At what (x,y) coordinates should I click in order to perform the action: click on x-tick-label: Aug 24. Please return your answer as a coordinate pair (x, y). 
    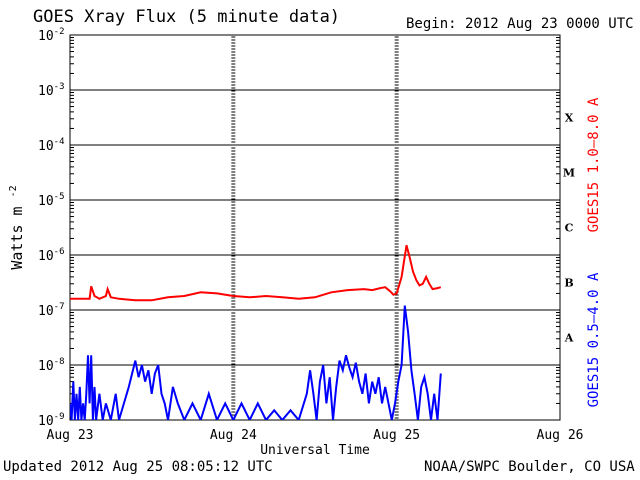
    Looking at the image, I should click on (233, 435).